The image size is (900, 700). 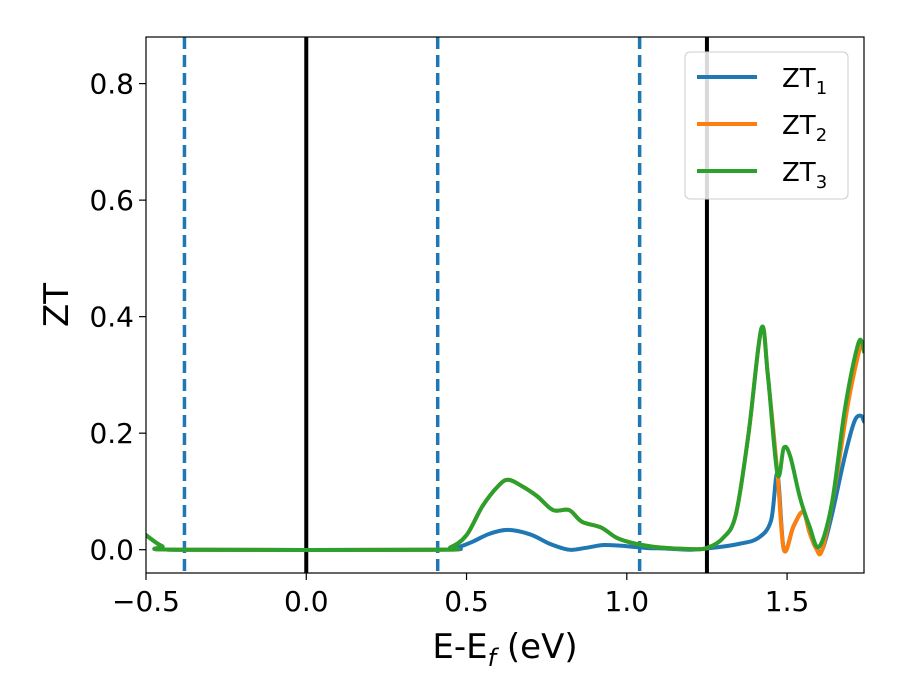 I want to click on y-tick-label: 0.2, so click(x=111, y=433).